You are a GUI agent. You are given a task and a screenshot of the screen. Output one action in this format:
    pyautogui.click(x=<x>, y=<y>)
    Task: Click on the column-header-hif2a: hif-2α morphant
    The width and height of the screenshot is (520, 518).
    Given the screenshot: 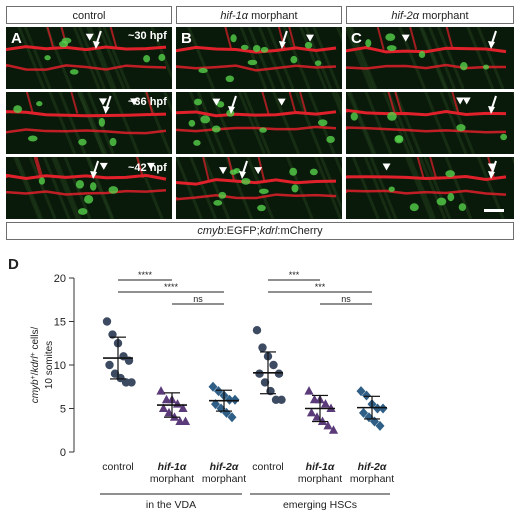 What is the action you would take?
    pyautogui.click(x=430, y=15)
    